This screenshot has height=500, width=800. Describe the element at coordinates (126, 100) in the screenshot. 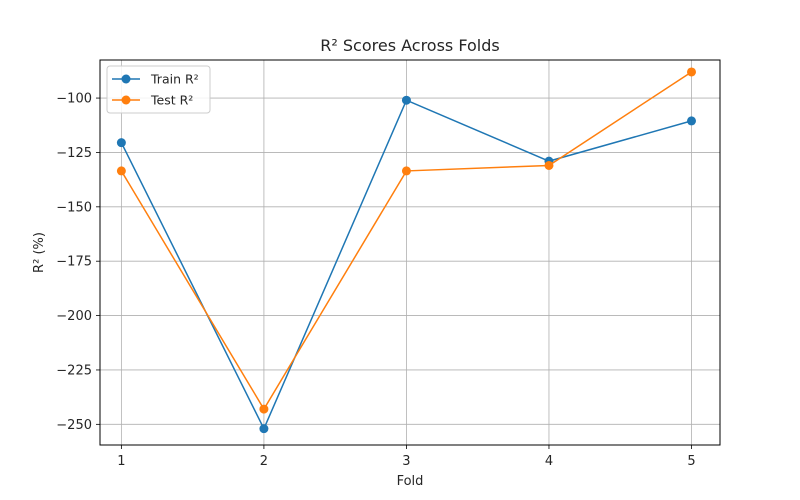

I see `legend-marker-test` at that location.